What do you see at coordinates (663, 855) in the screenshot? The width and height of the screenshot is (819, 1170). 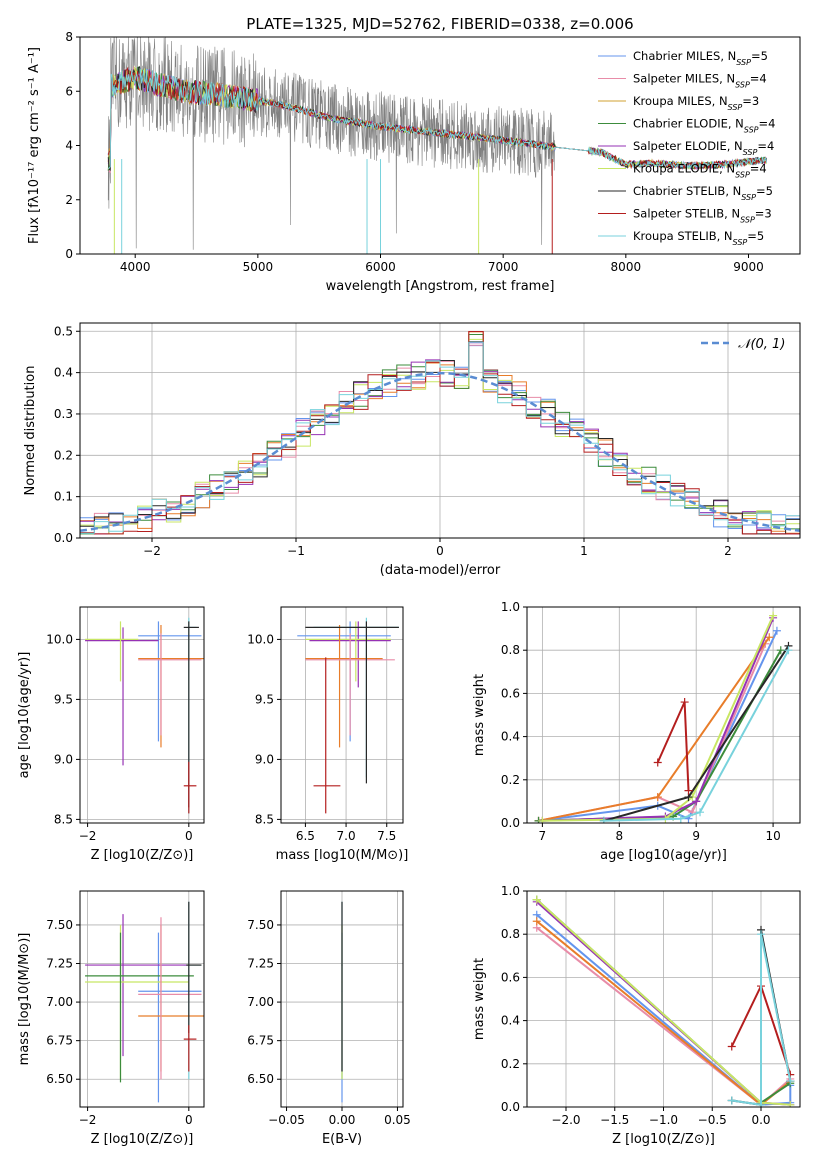 I see `x-axis-label: age [log10(age/yr)]` at bounding box center [663, 855].